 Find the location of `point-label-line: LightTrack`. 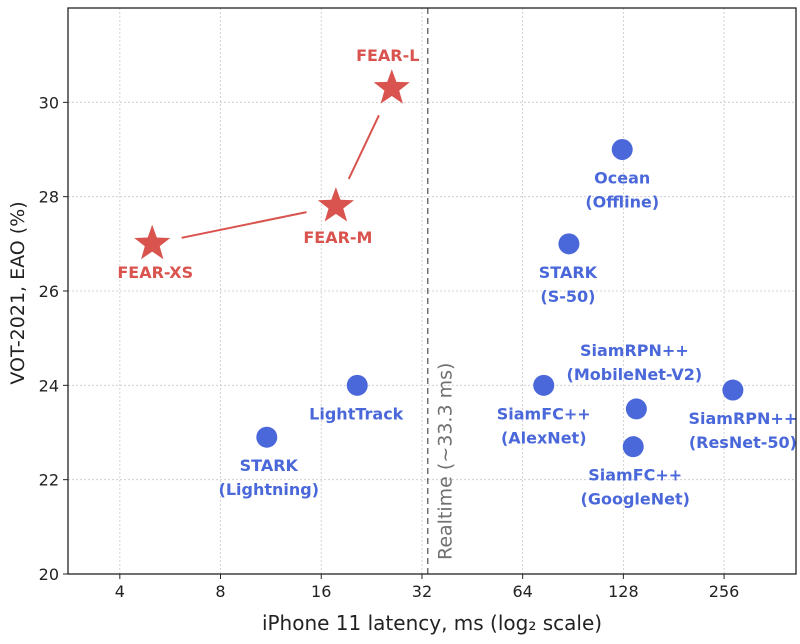

point-label-line: LightTrack is located at coordinates (356, 413).